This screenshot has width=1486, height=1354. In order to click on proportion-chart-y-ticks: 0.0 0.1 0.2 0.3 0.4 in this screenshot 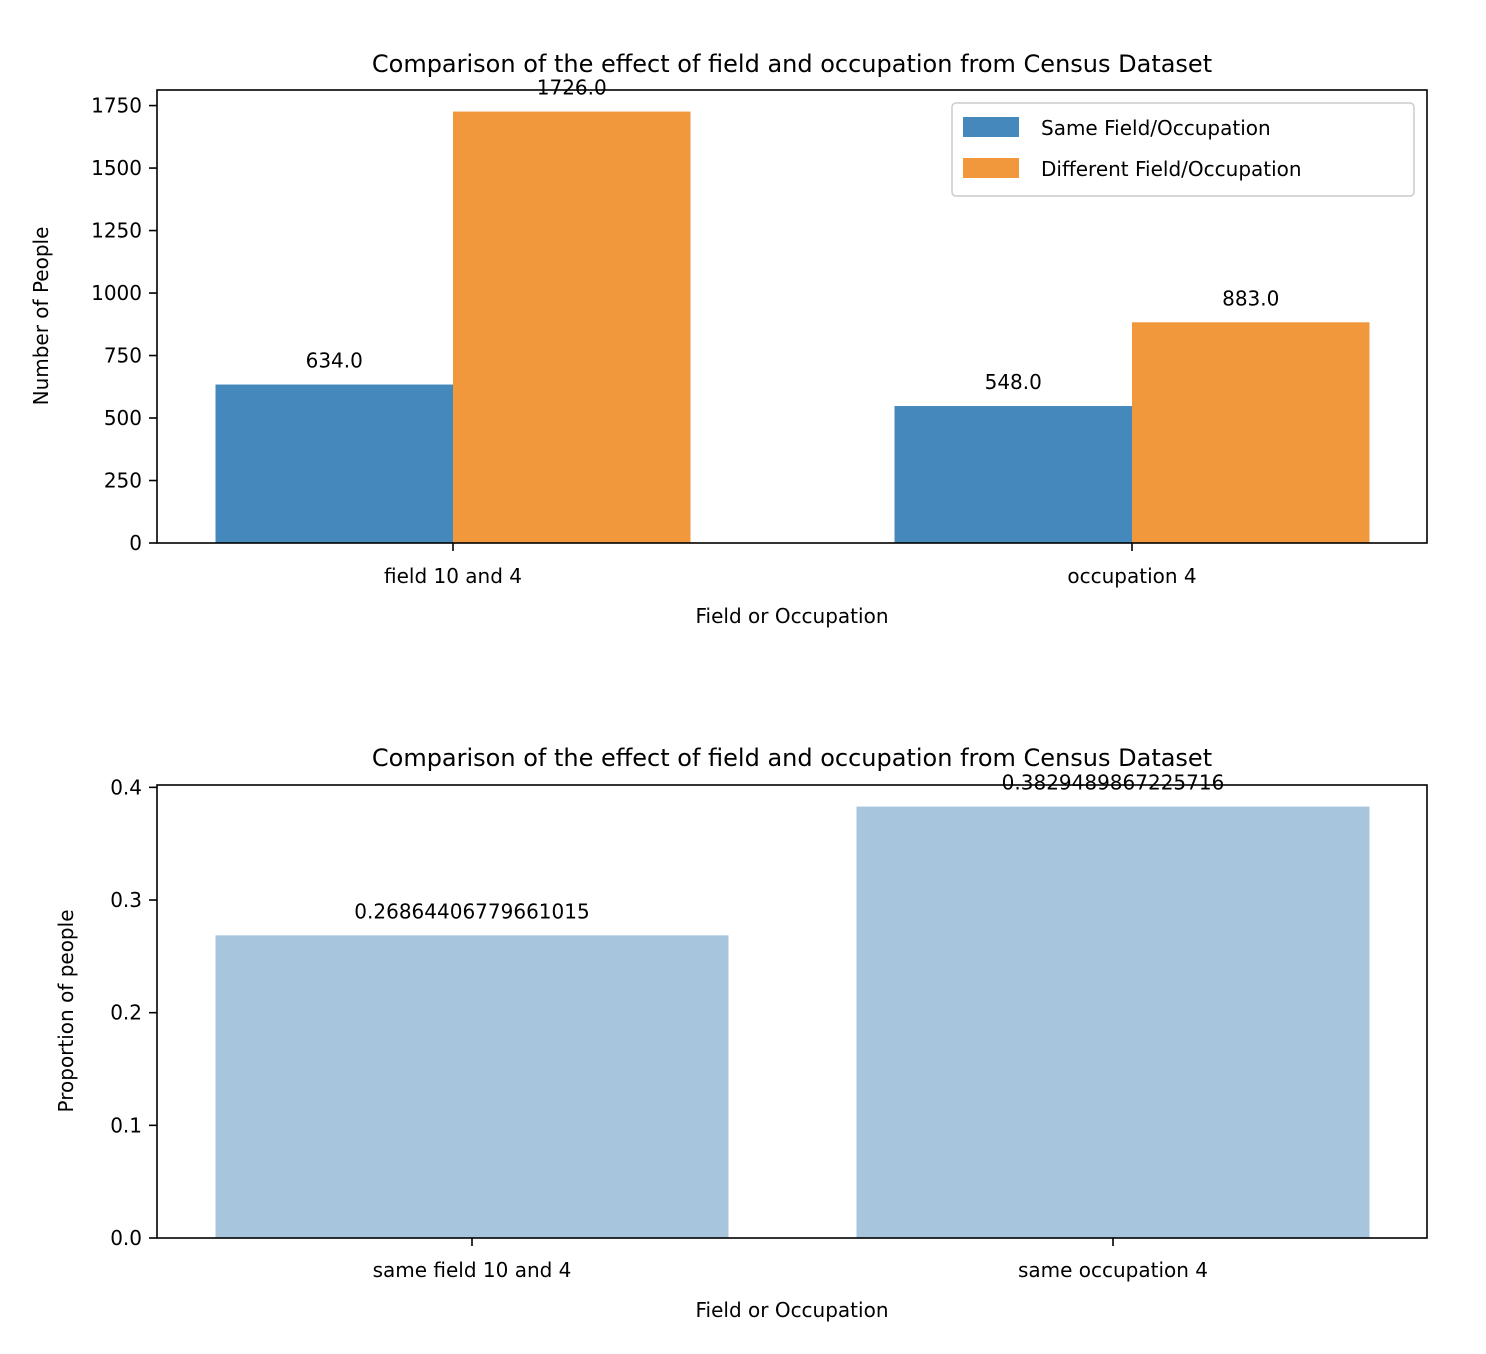, I will do `click(133, 1012)`.